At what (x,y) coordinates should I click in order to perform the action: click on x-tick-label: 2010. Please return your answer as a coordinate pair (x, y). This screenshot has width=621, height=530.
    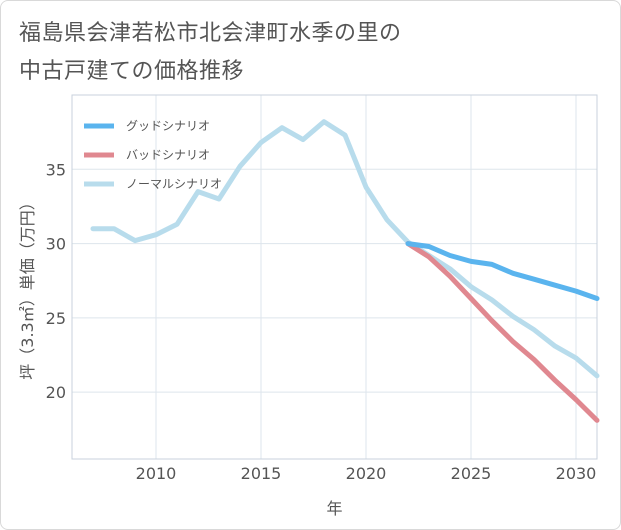
    Looking at the image, I should click on (156, 473).